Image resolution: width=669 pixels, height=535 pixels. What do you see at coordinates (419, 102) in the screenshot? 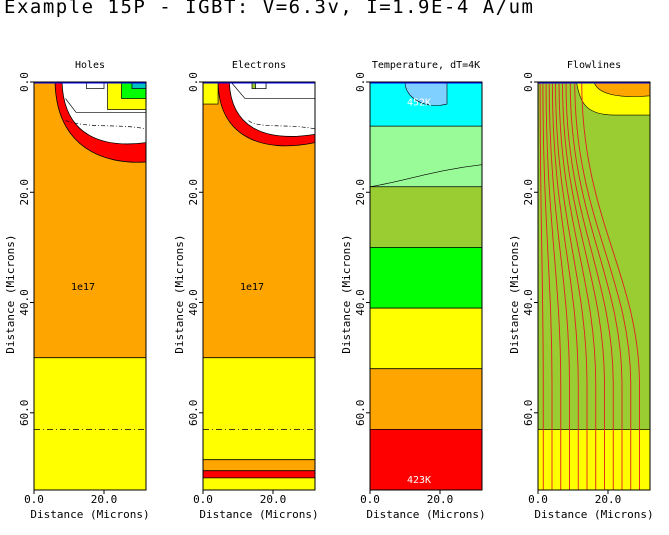
I see `annotation-label: 452K` at bounding box center [419, 102].